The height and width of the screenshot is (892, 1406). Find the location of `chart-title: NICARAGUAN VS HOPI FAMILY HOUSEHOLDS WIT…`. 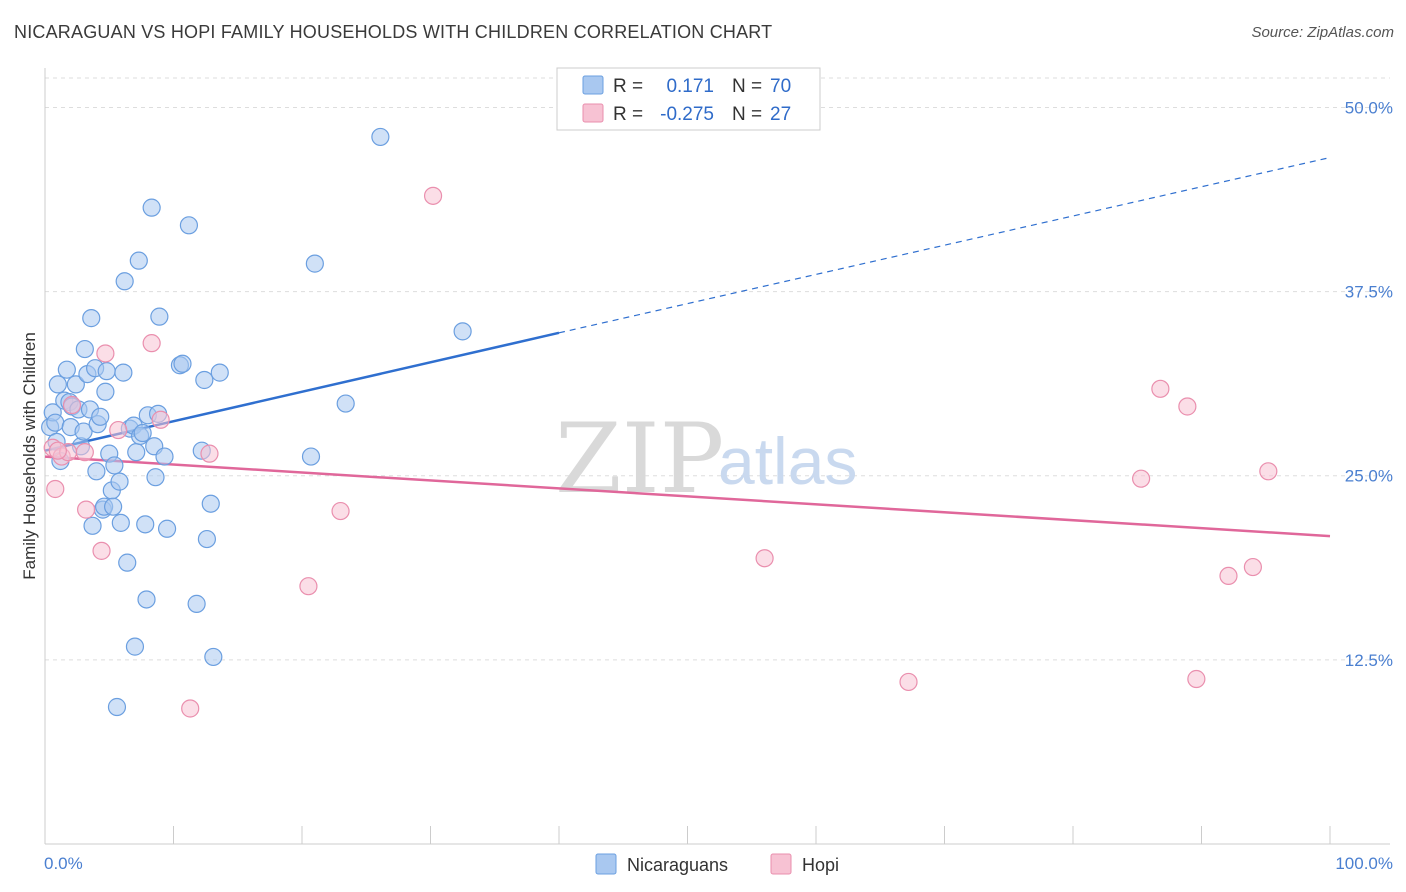

chart-title: NICARAGUAN VS HOPI FAMILY HOUSEHOLDS WIT… is located at coordinates (393, 32).